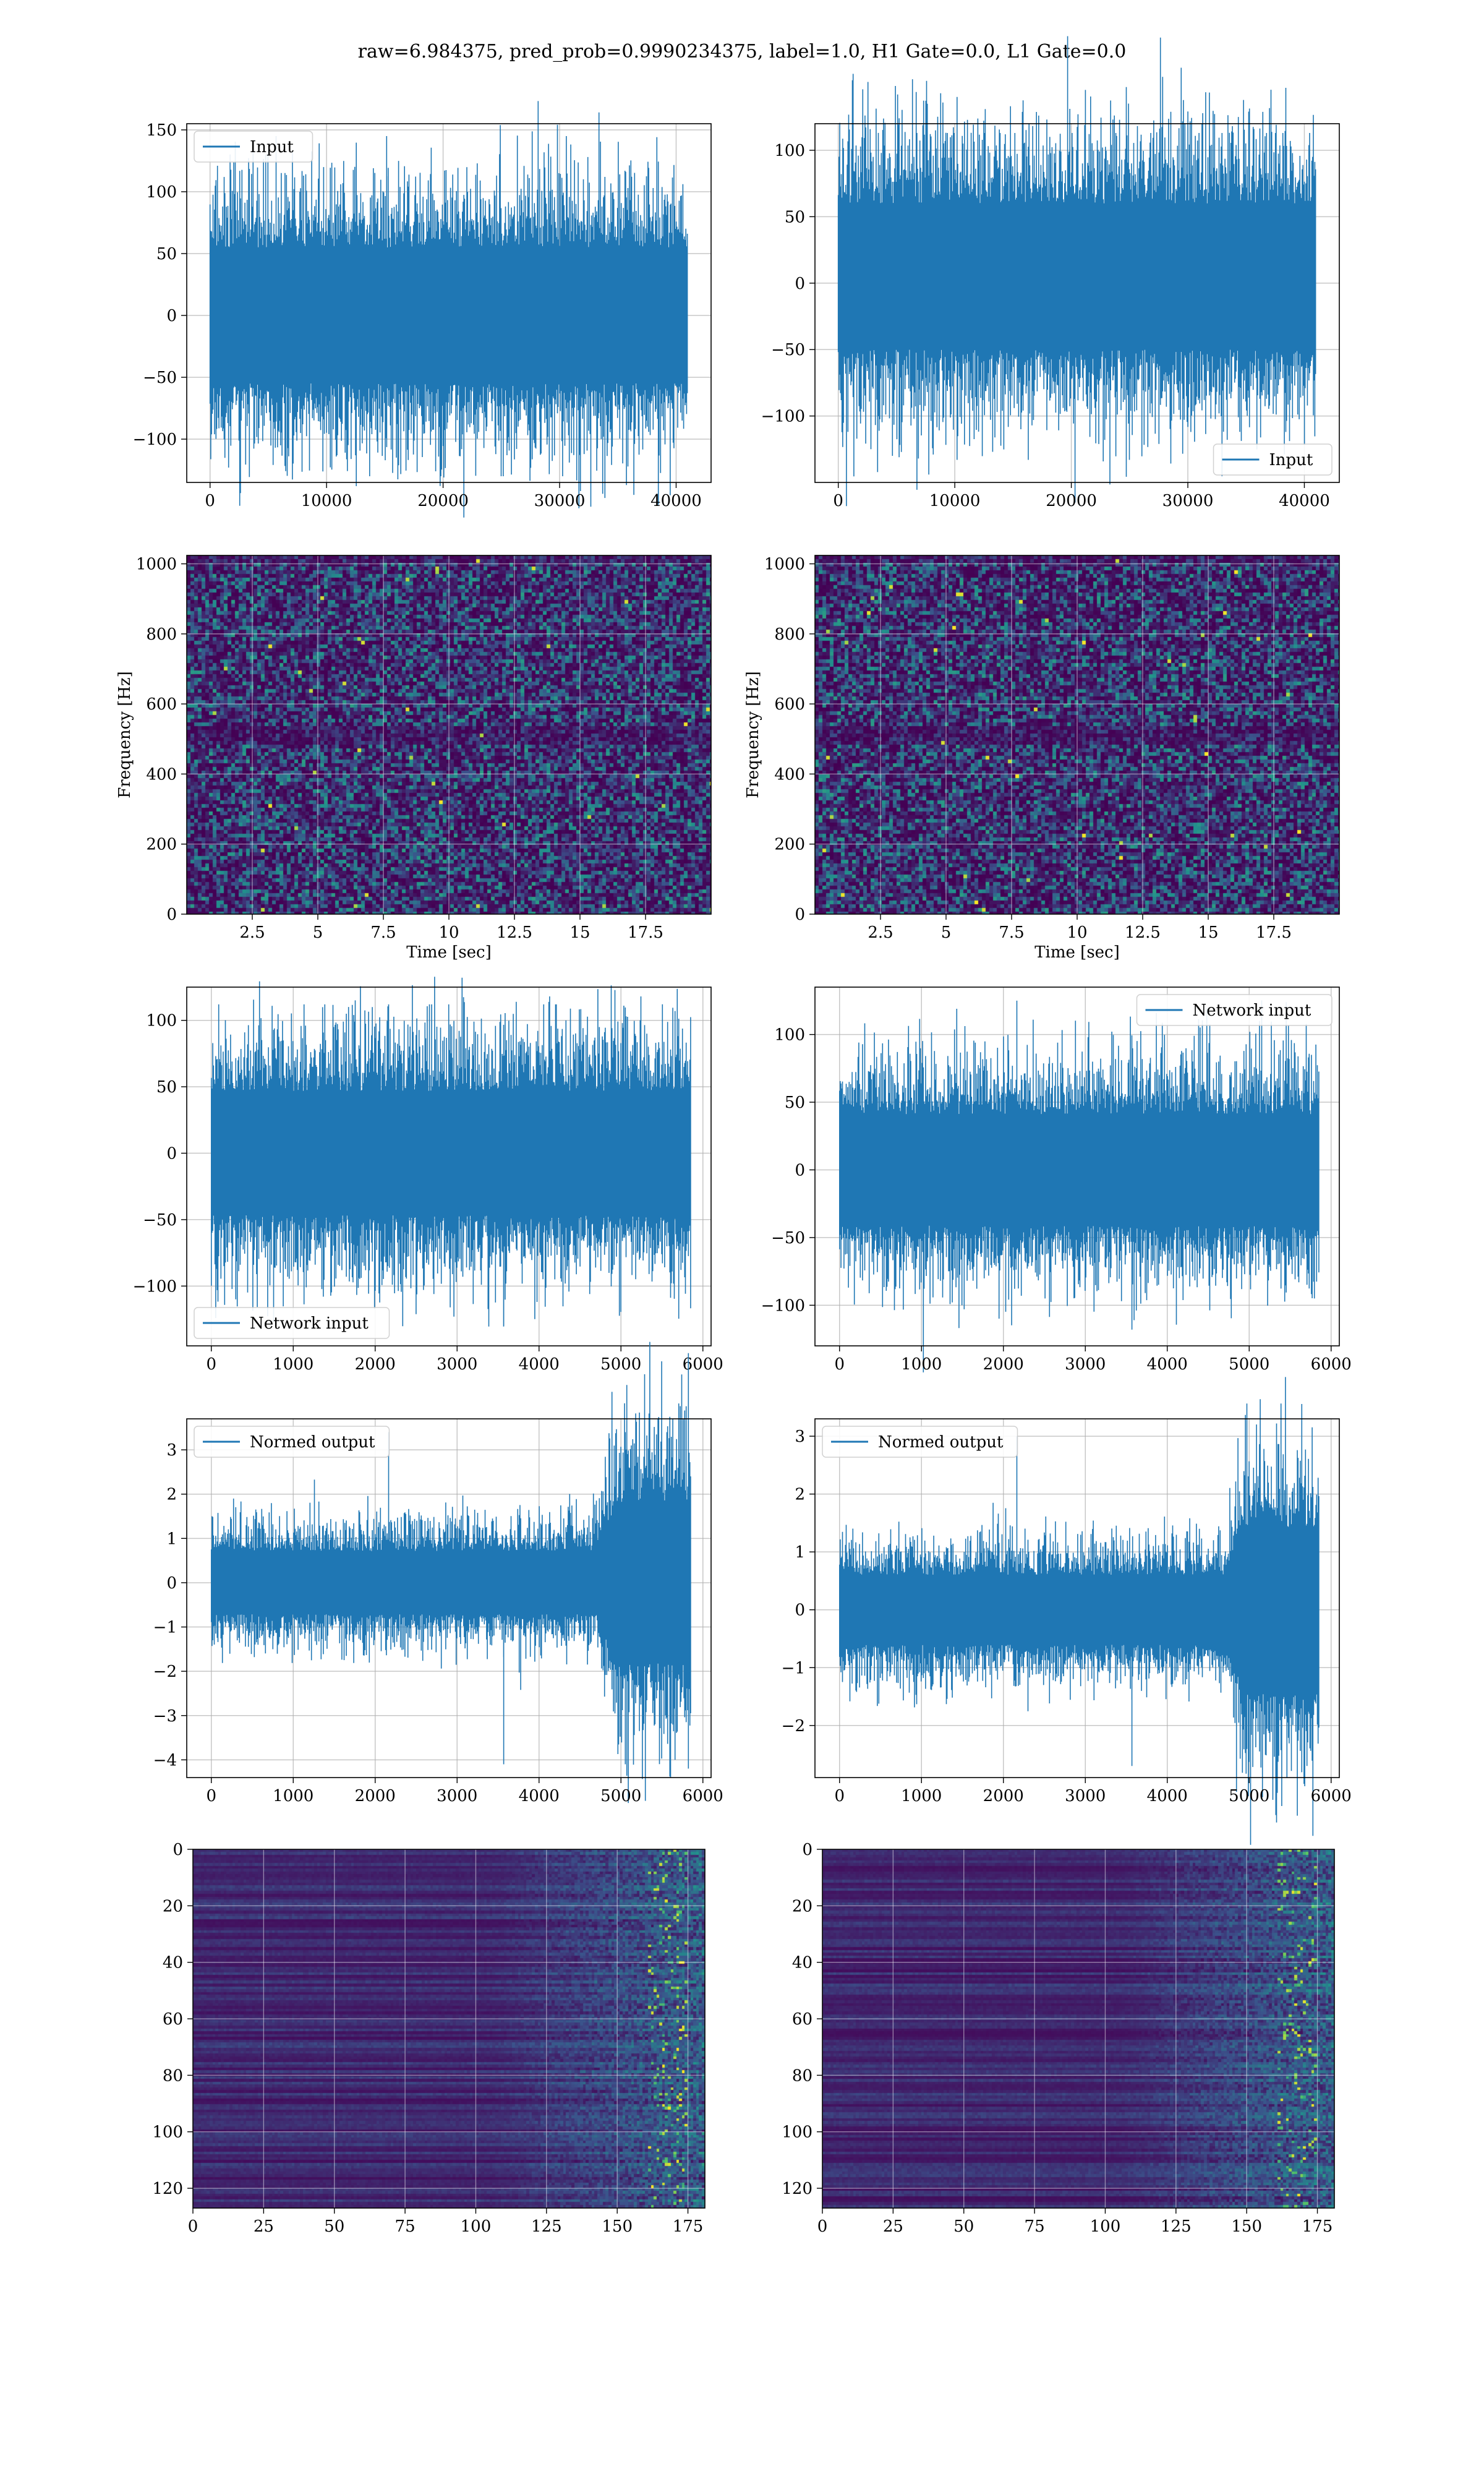 The width and height of the screenshot is (1484, 2474). What do you see at coordinates (318, 932) in the screenshot?
I see `x-tick-label: 5` at bounding box center [318, 932].